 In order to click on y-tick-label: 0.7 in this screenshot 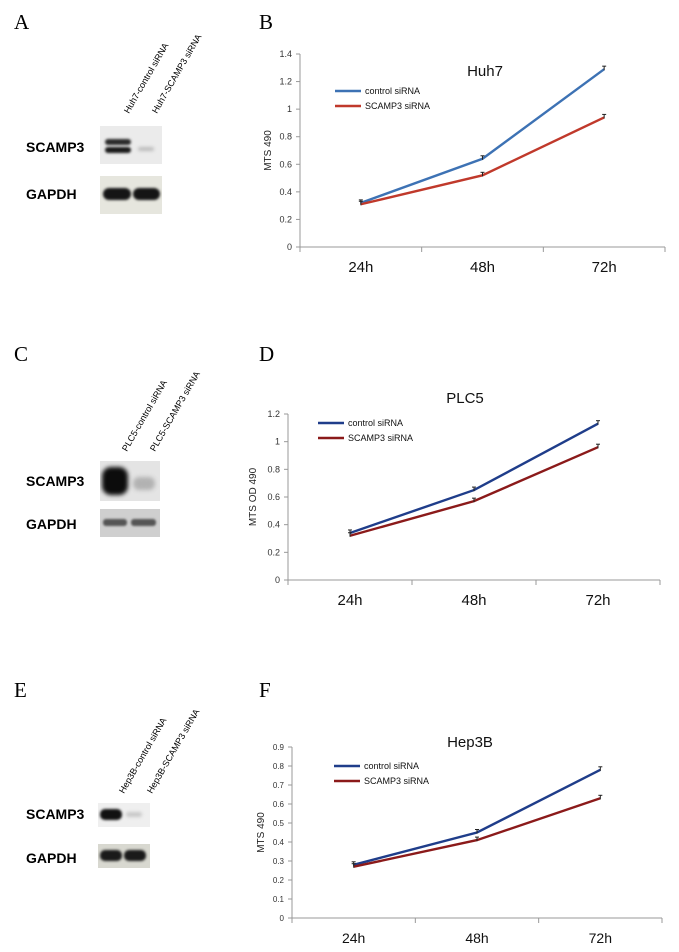, I will do `click(279, 785)`.